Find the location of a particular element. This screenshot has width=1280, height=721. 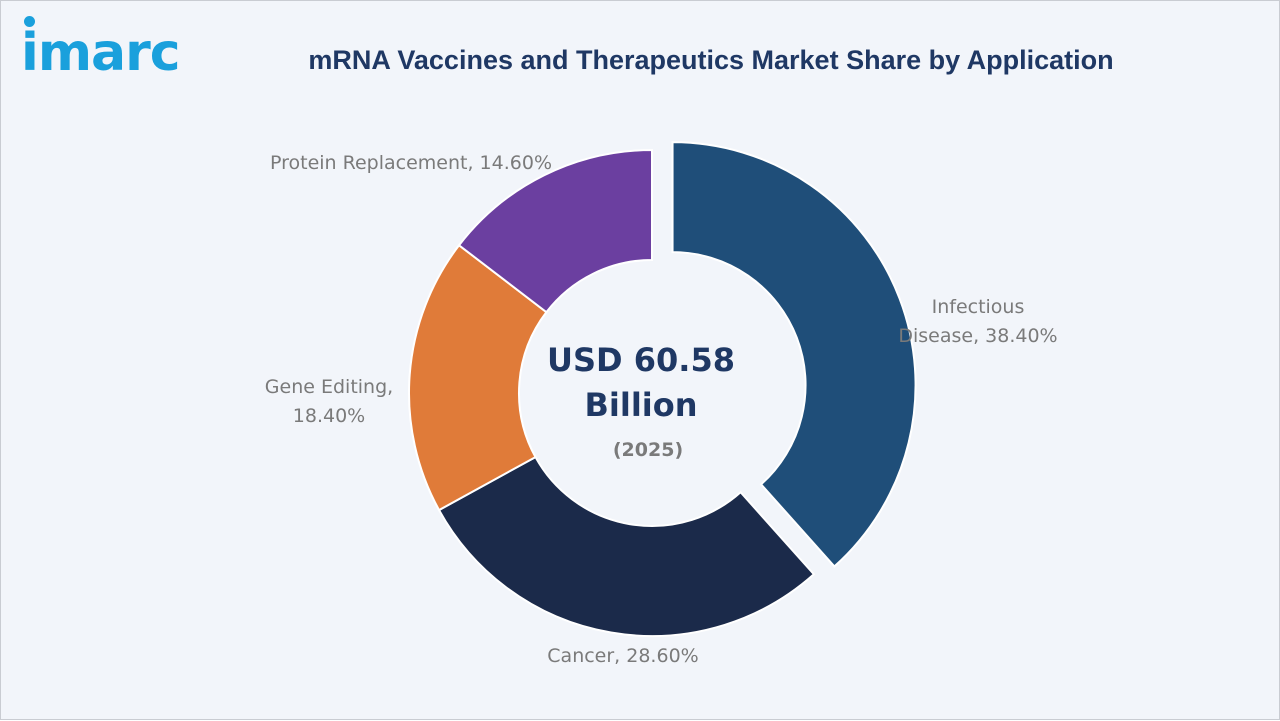

label-gene-editing: Gene Editing, 18.40% is located at coordinates (329, 401).